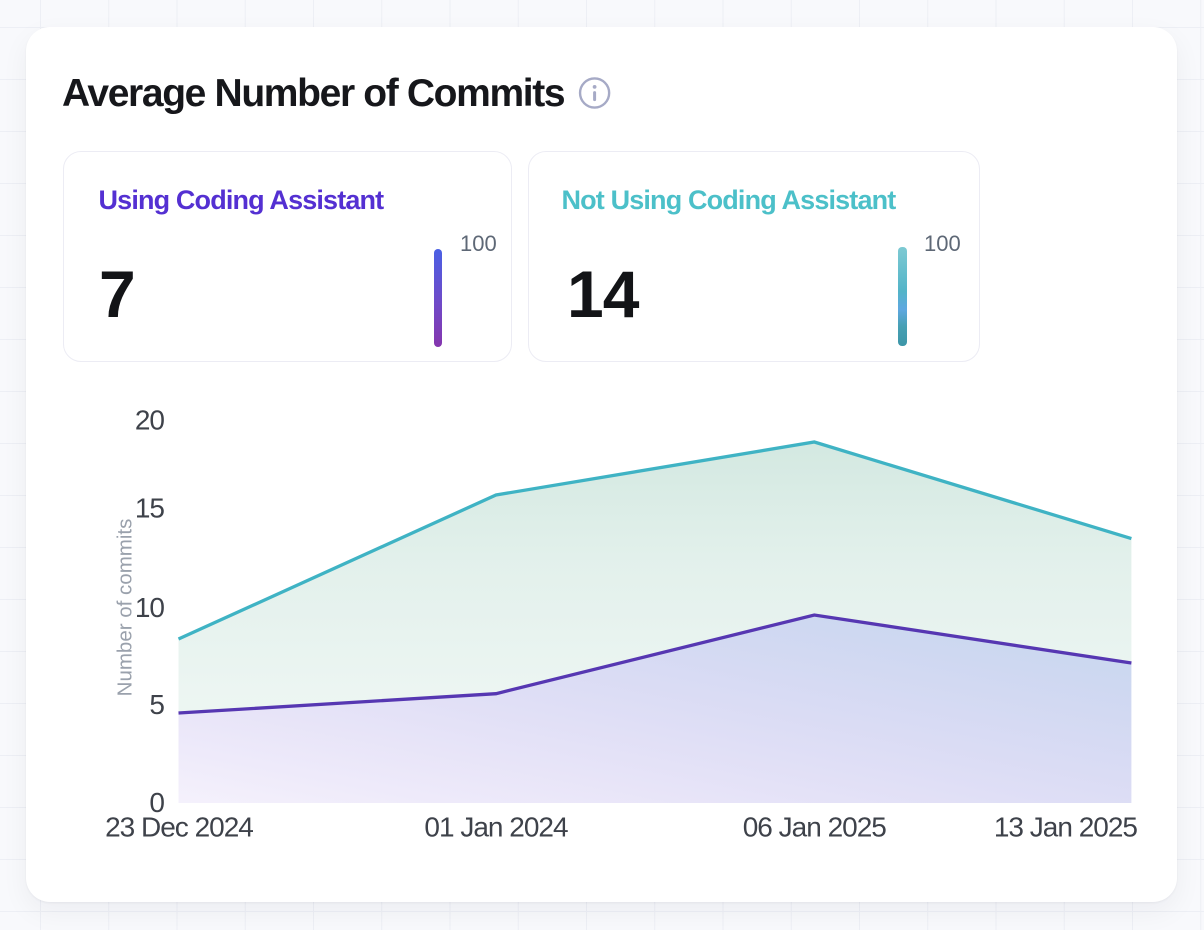 Image resolution: width=1204 pixels, height=930 pixels. I want to click on svg-text: 13 Jan 2025, so click(1066, 827).